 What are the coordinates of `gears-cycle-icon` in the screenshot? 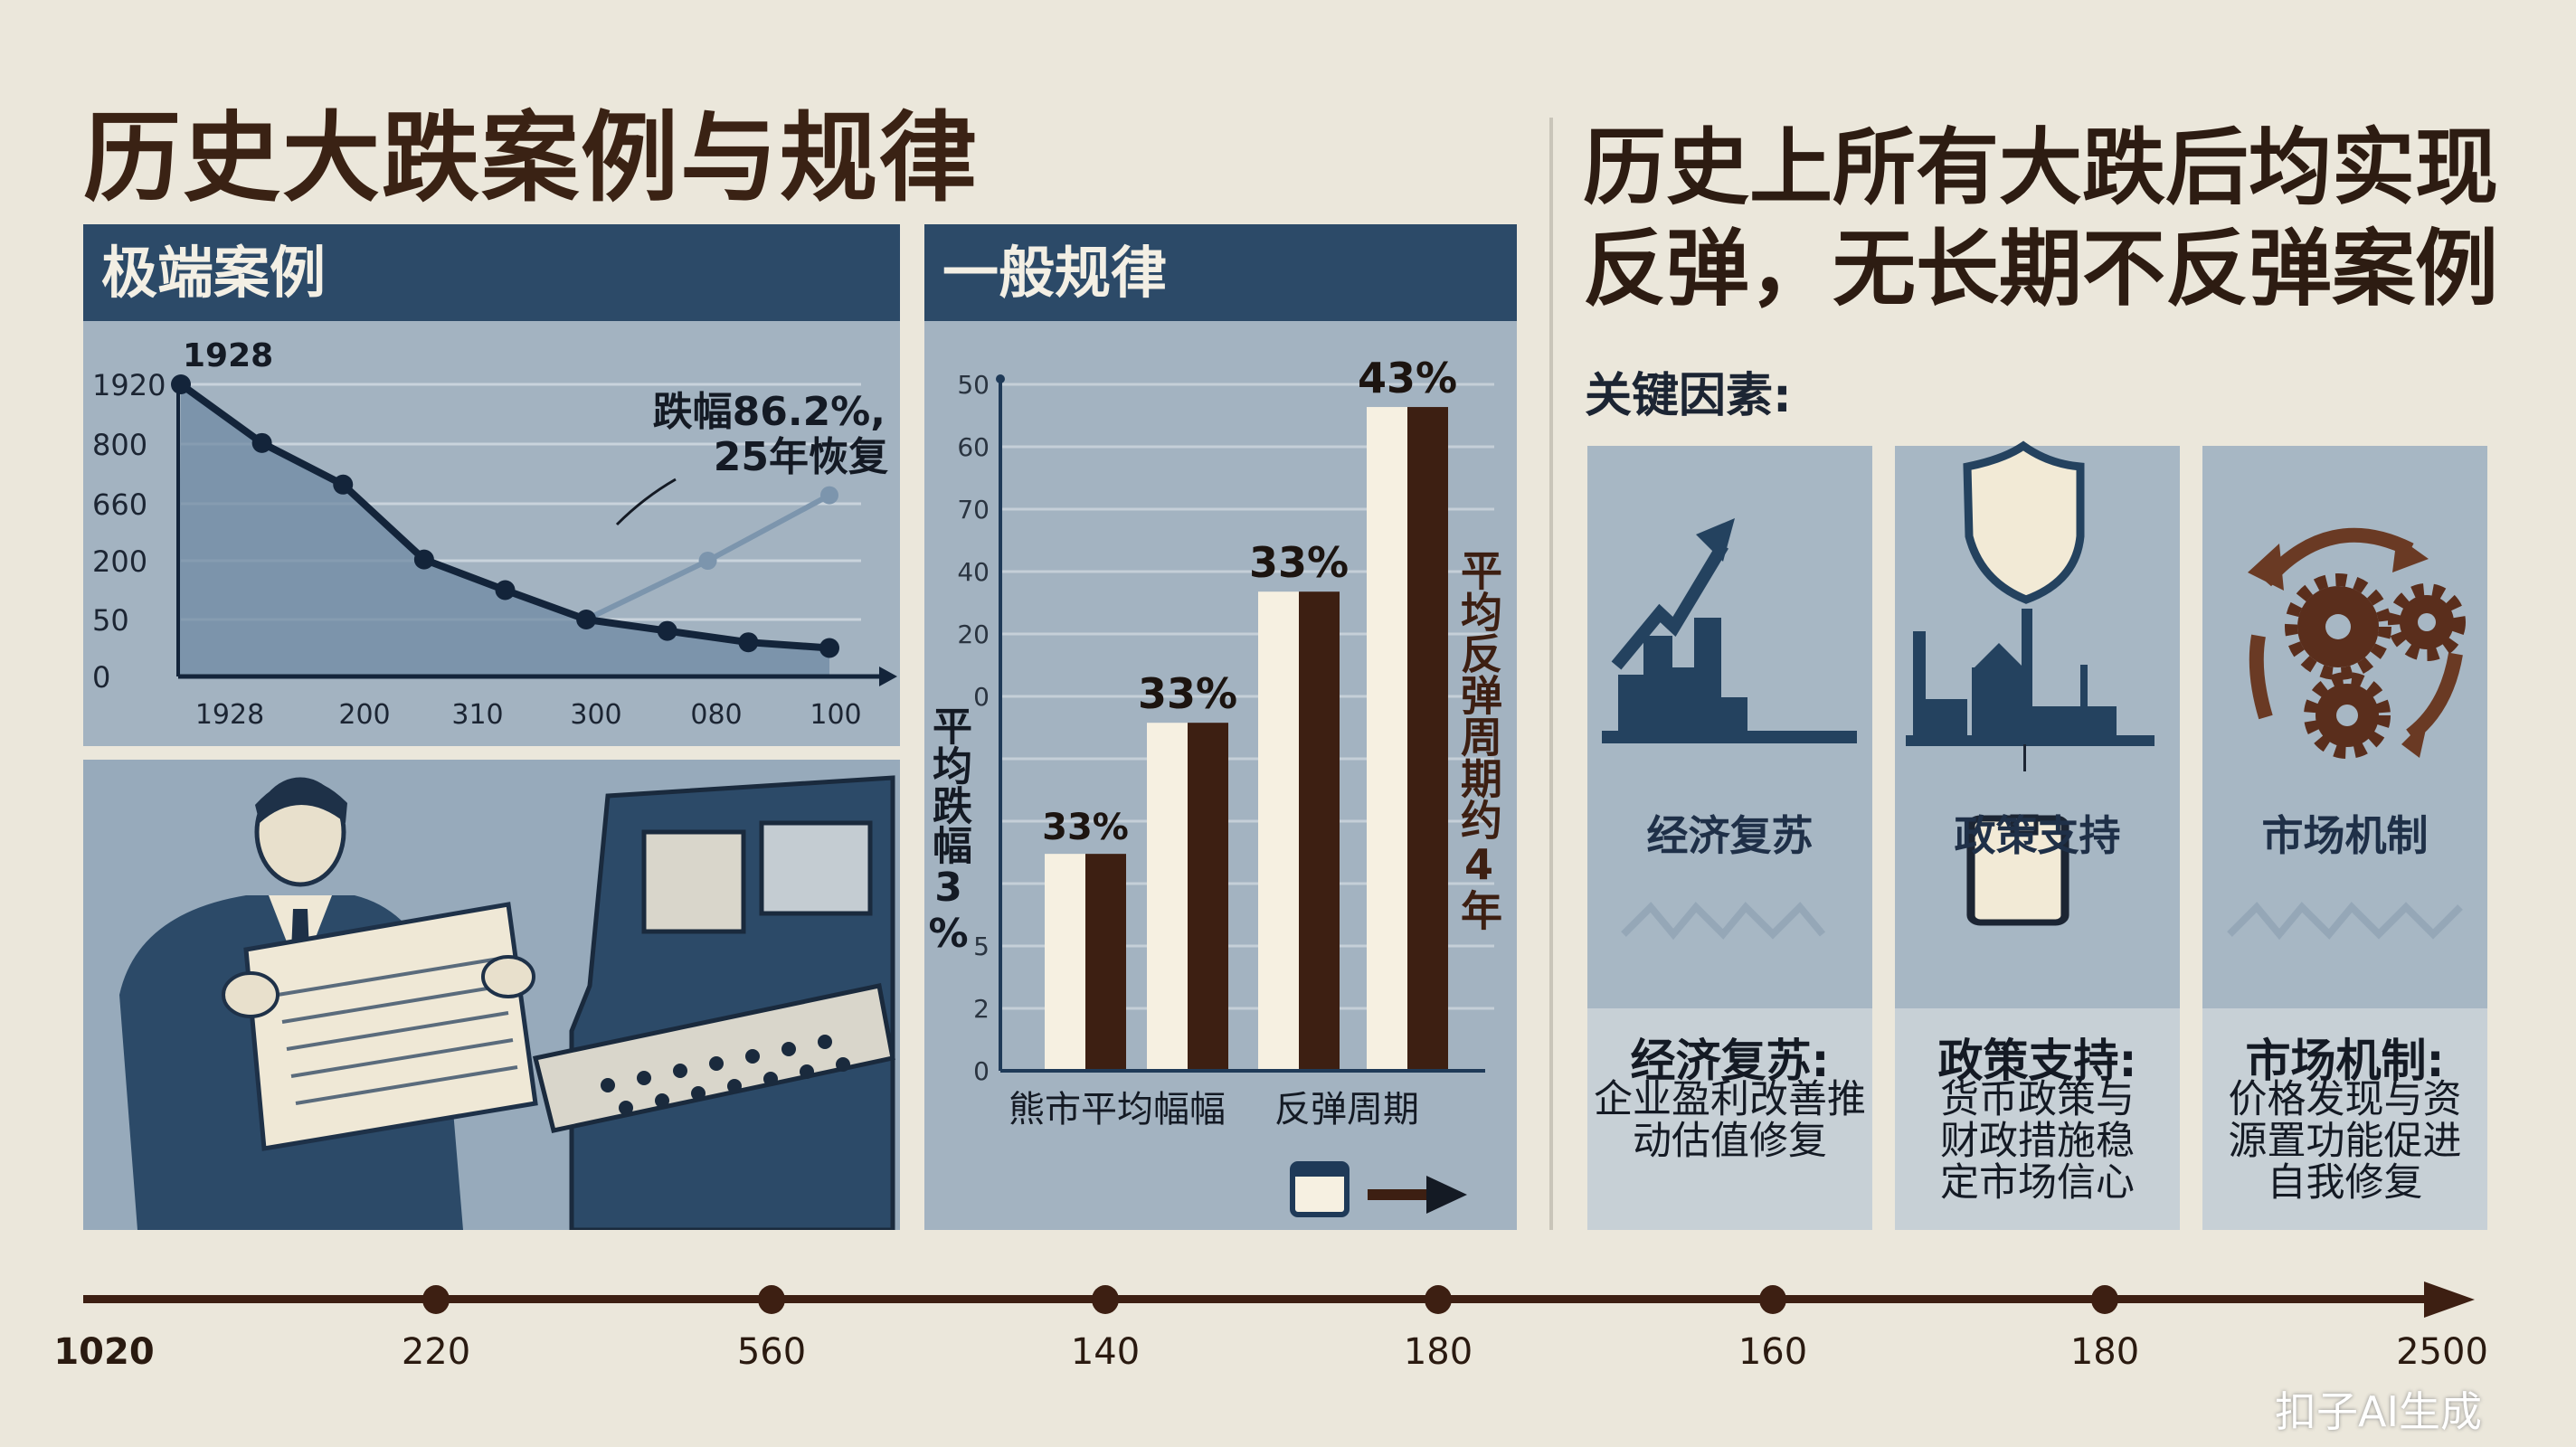 It's located at (2347, 734).